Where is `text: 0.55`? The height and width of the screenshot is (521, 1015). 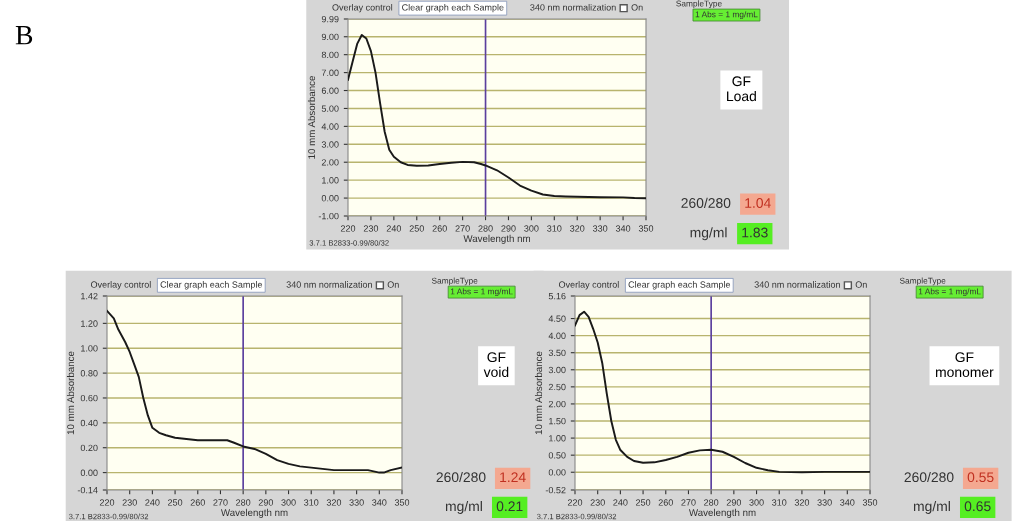
text: 0.55 is located at coordinates (980, 477).